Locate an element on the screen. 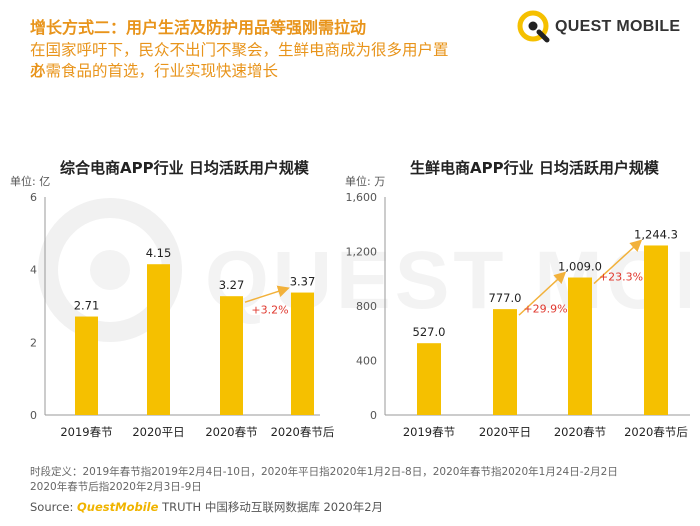 The width and height of the screenshot is (700, 526). page-subtitle-line-1: 在国家呼吁下，民众不出门不聚会，生鲜电商成为很多用户置办 is located at coordinates (239, 60).